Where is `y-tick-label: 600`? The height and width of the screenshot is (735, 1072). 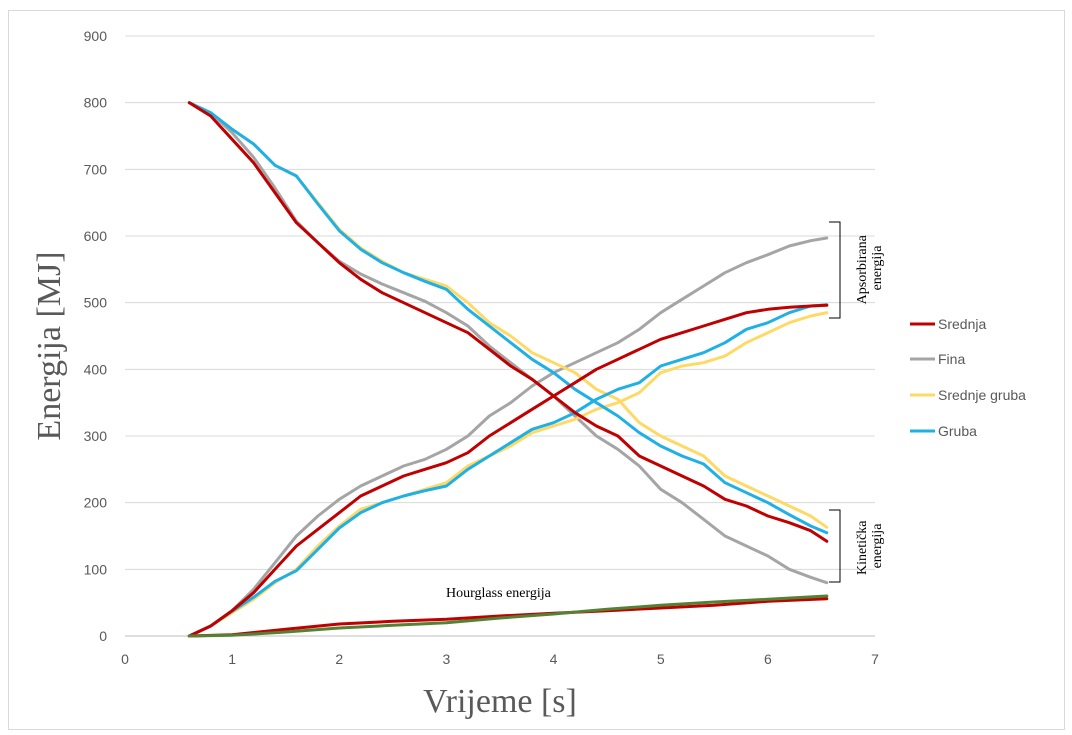 y-tick-label: 600 is located at coordinates (96, 236).